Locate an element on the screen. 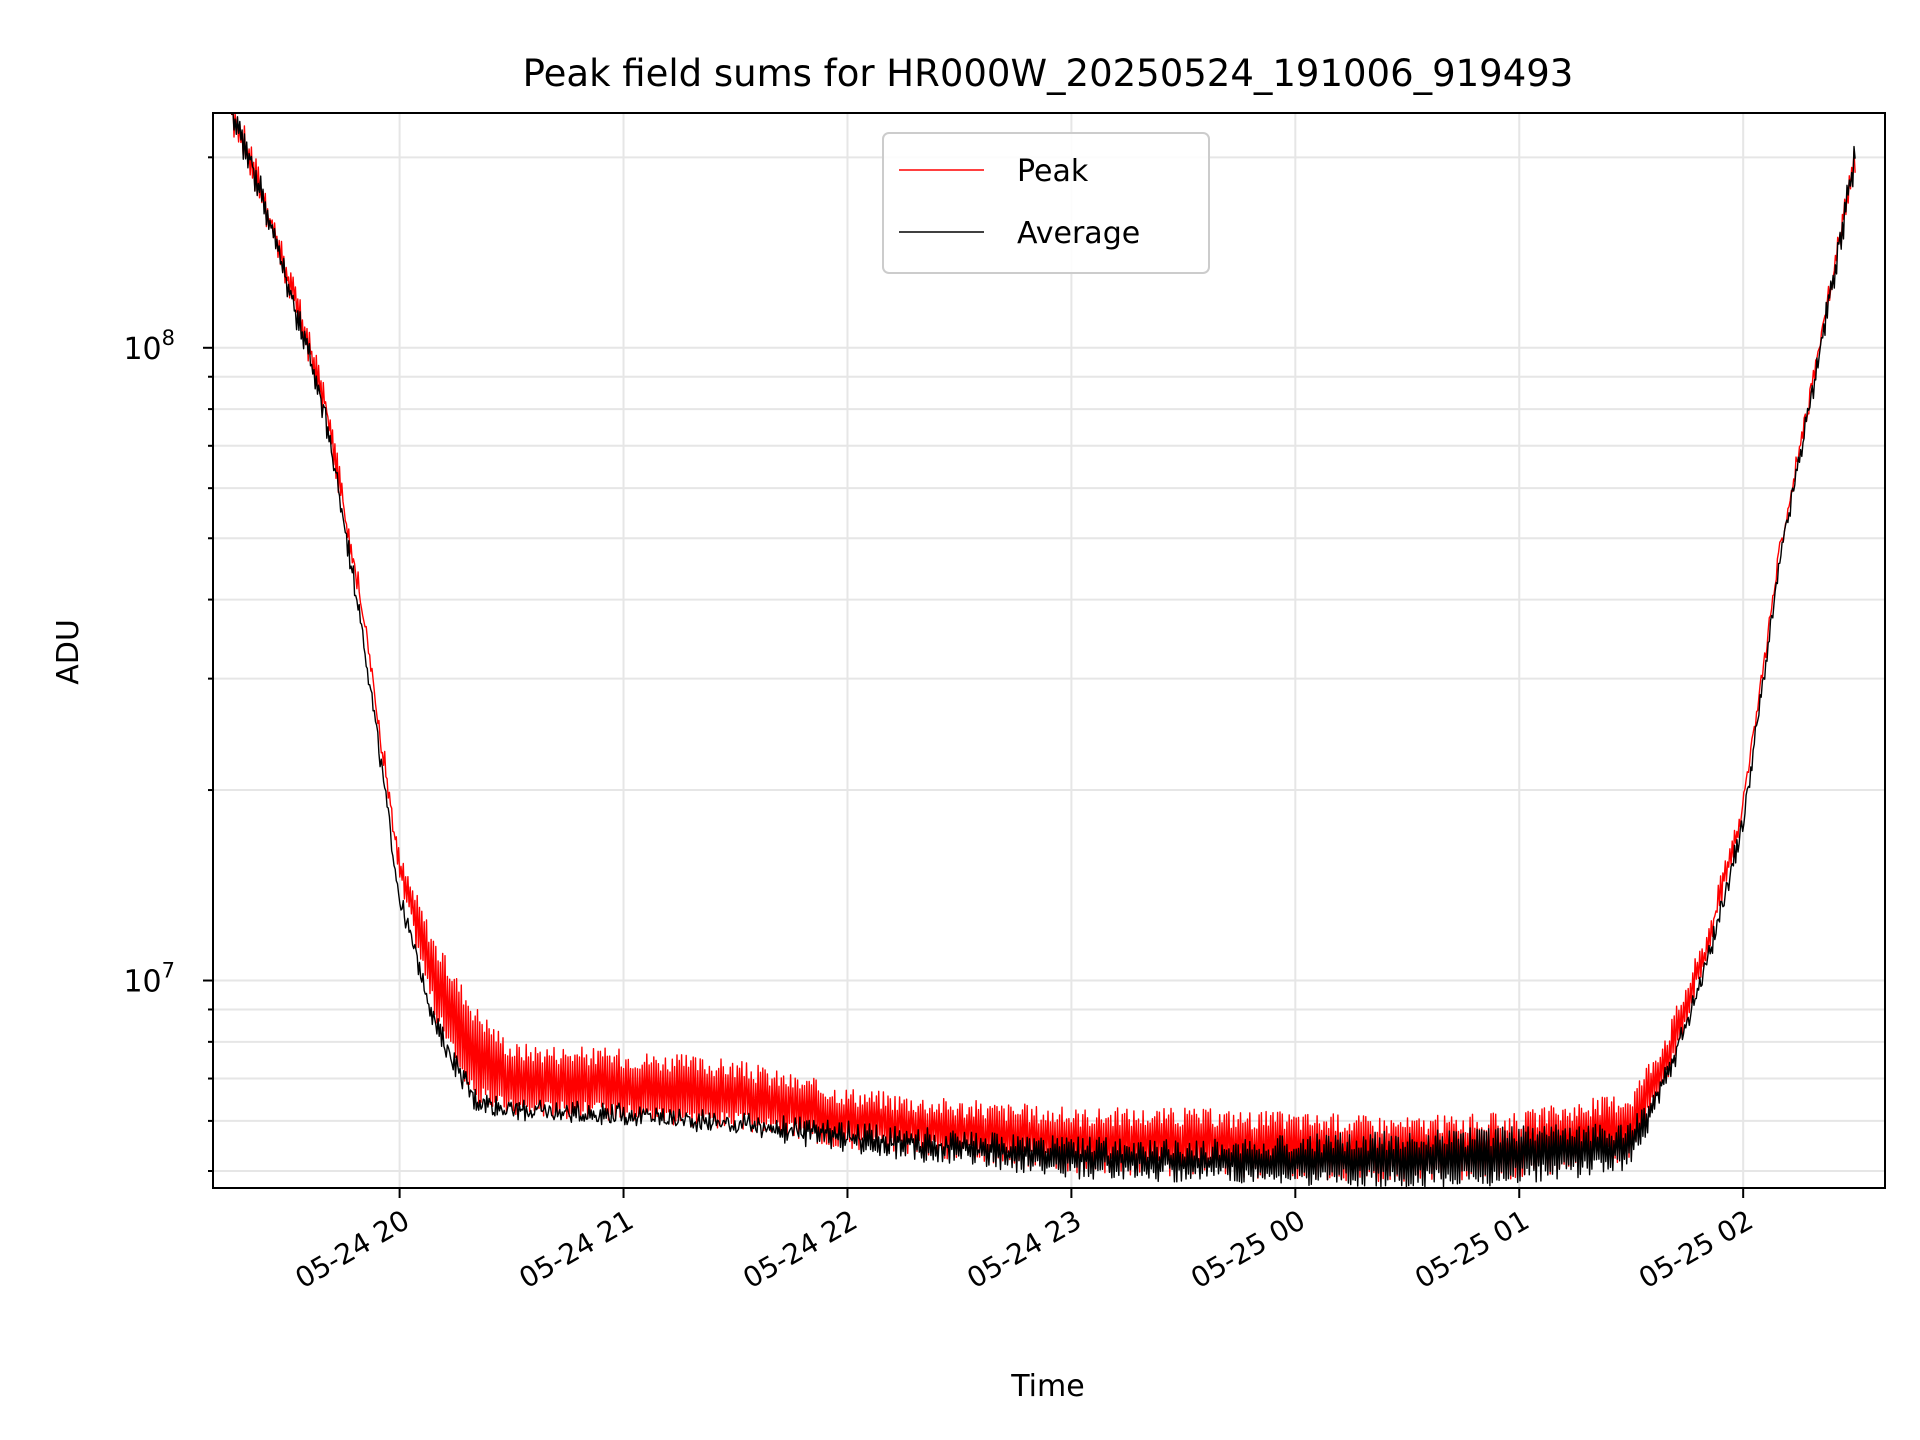 This screenshot has height=1440, width=1920. legend-label-peak: Peak is located at coordinates (1053, 171).